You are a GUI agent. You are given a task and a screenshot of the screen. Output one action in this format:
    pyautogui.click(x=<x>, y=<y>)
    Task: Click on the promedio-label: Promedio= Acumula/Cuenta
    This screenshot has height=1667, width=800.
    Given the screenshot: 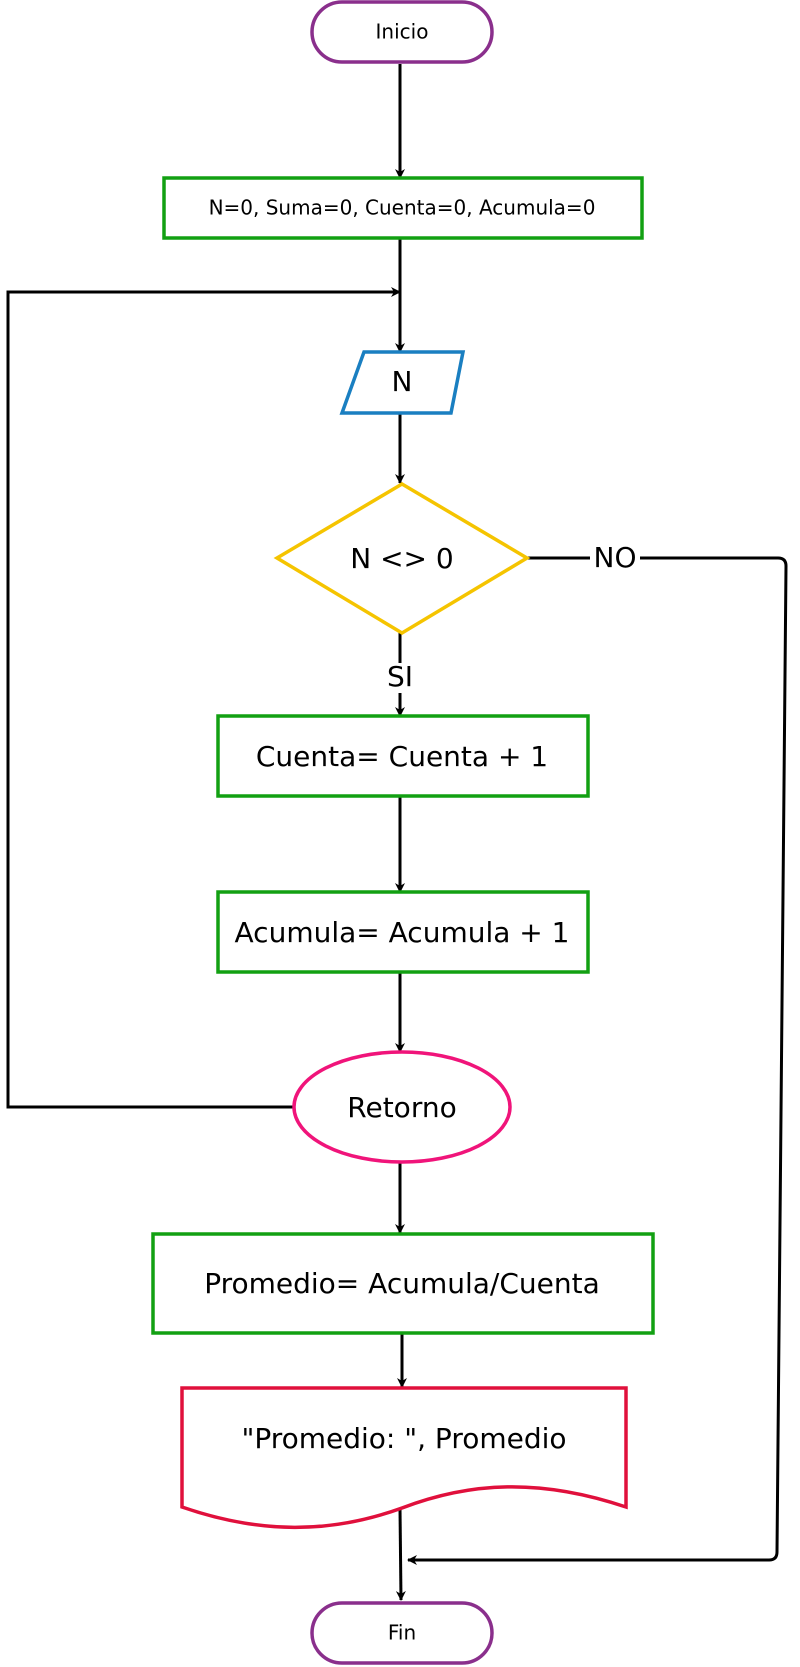 What is the action you would take?
    pyautogui.click(x=402, y=1283)
    